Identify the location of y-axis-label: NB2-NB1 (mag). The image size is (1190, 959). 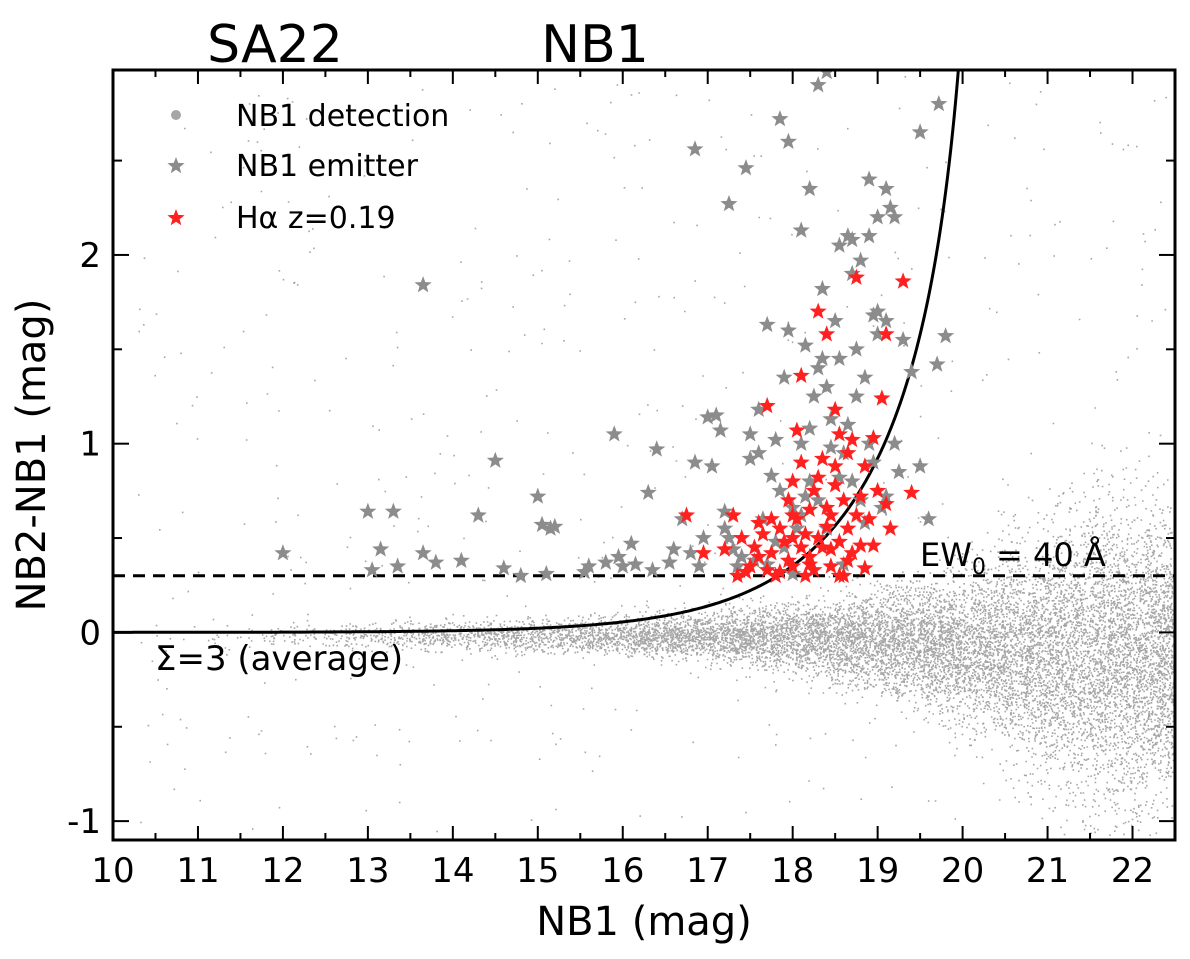
(32, 455).